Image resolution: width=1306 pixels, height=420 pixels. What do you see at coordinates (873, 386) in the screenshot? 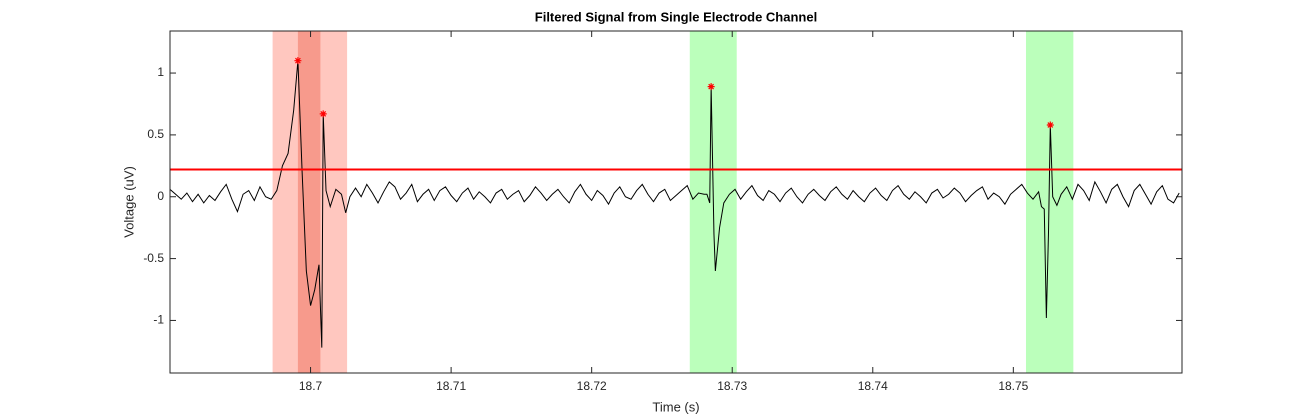
I see `x-tick-label: 18.74` at bounding box center [873, 386].